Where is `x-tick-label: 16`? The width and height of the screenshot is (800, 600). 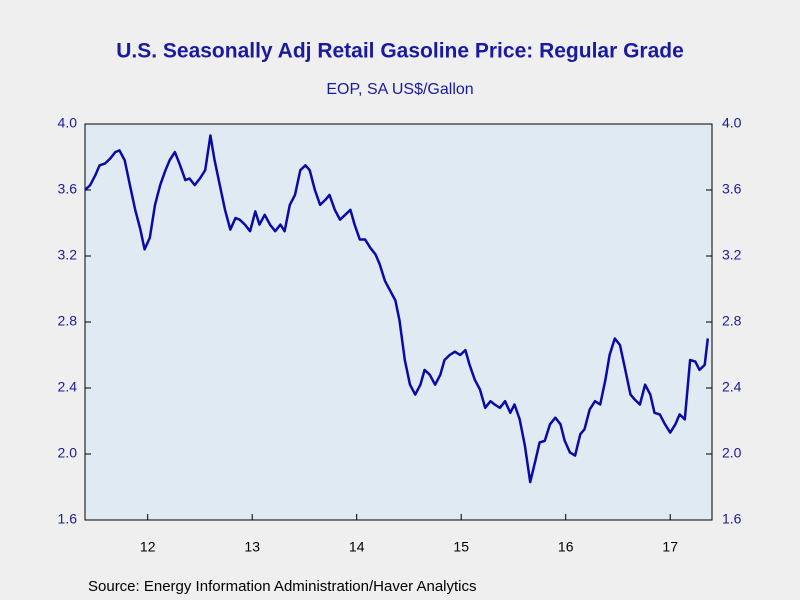
x-tick-label: 16 is located at coordinates (566, 547).